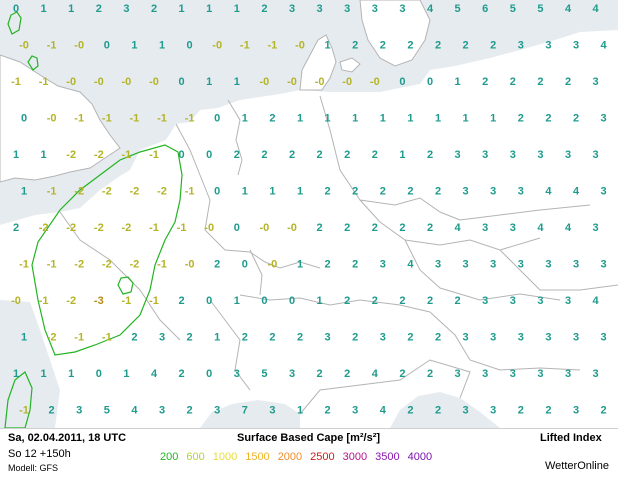  I want to click on legend-entry: 3000, so click(355, 457).